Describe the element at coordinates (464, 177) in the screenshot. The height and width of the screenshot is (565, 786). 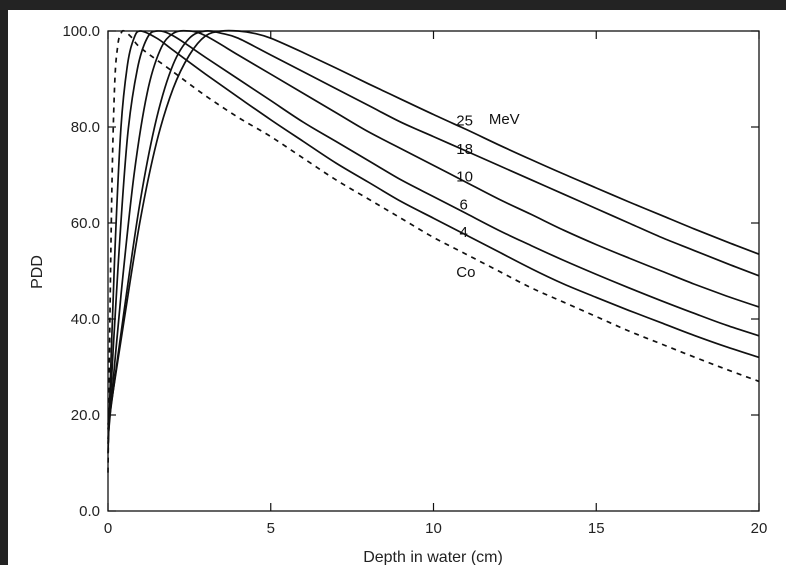
I see `curve-label: 10` at that location.